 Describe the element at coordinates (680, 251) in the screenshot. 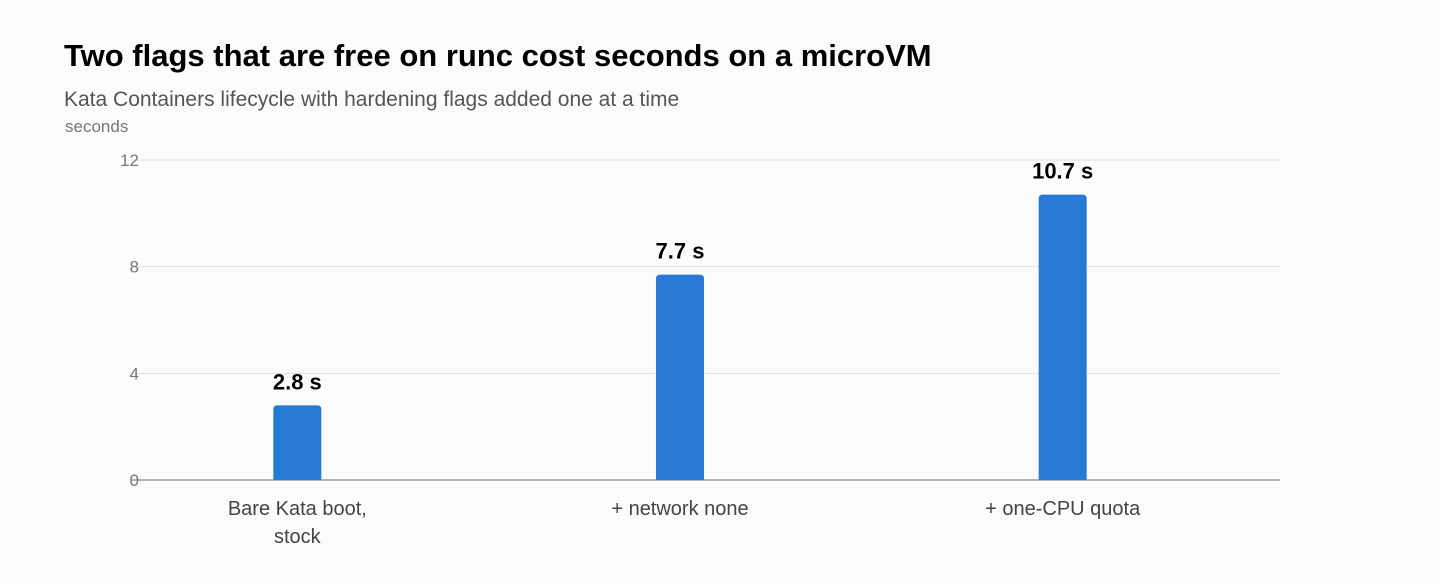

I see `data-label: 7.7 s` at that location.